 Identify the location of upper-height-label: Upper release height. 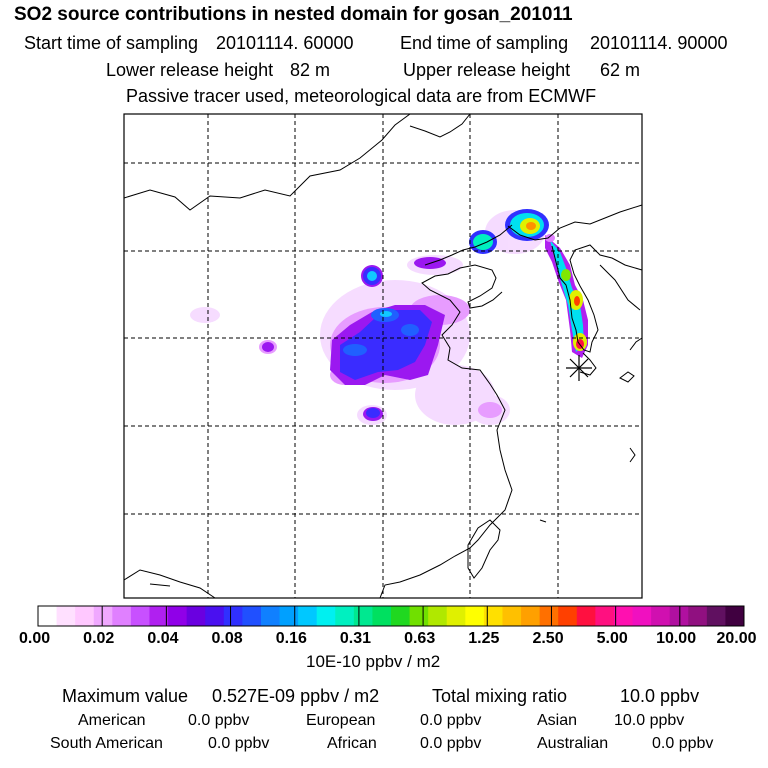
(487, 70).